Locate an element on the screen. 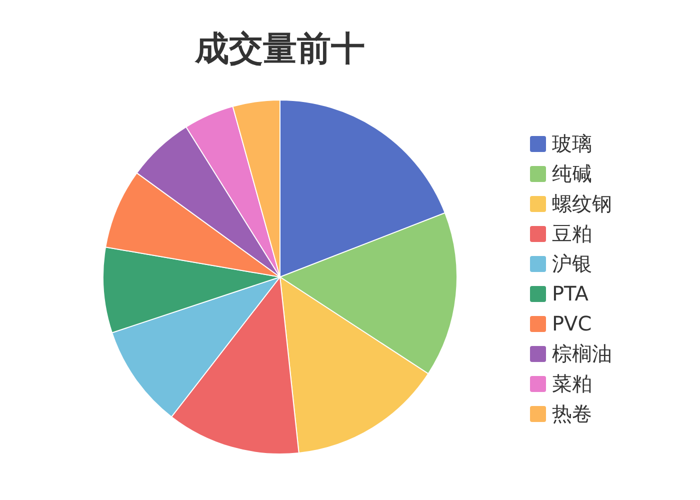  legend-label: PVC is located at coordinates (572, 323).